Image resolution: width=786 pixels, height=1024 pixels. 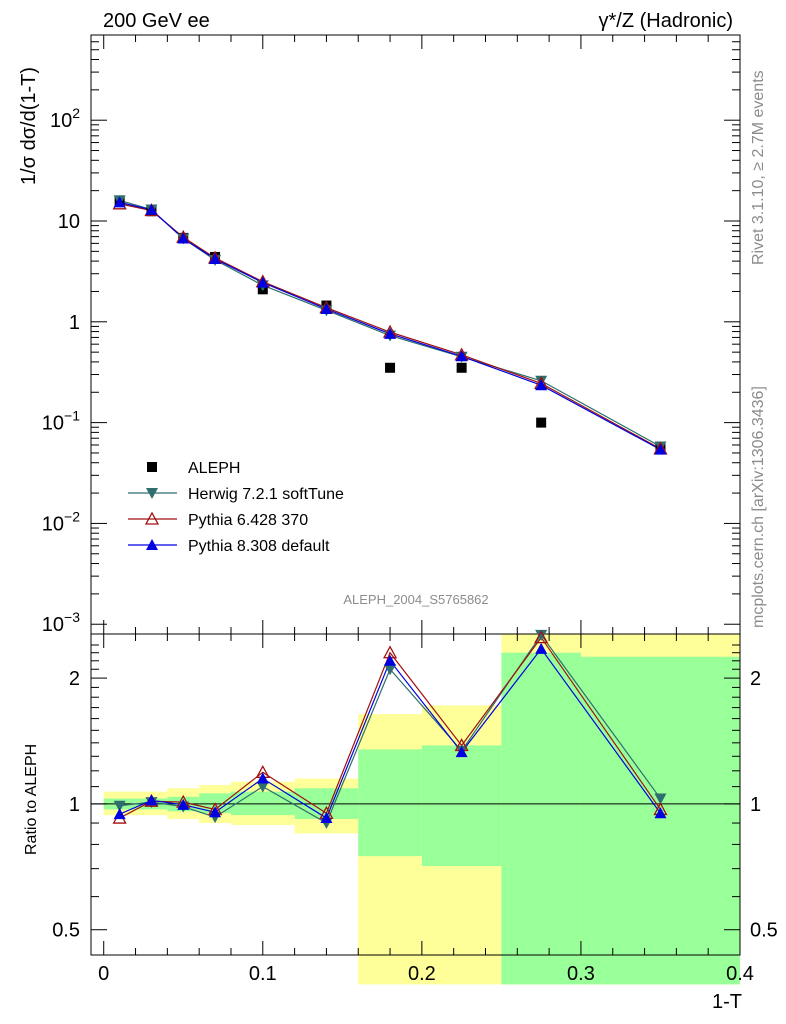 I want to click on legend-label-herwig-7-2-1-softtune: Herwig 7.2.1 softTune, so click(x=266, y=494).